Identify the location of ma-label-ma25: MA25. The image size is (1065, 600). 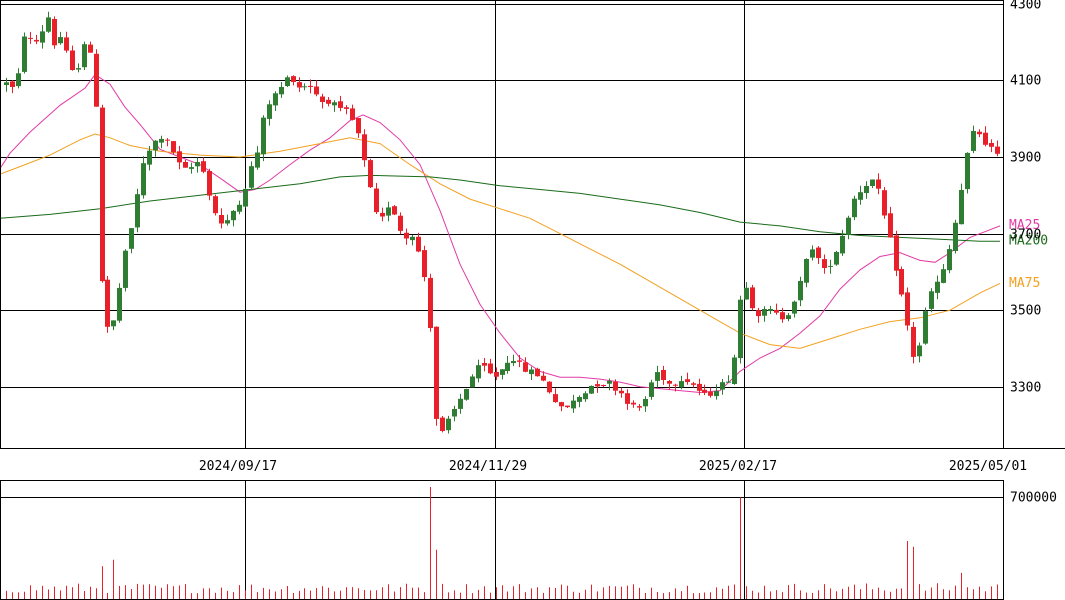
(1024, 225).